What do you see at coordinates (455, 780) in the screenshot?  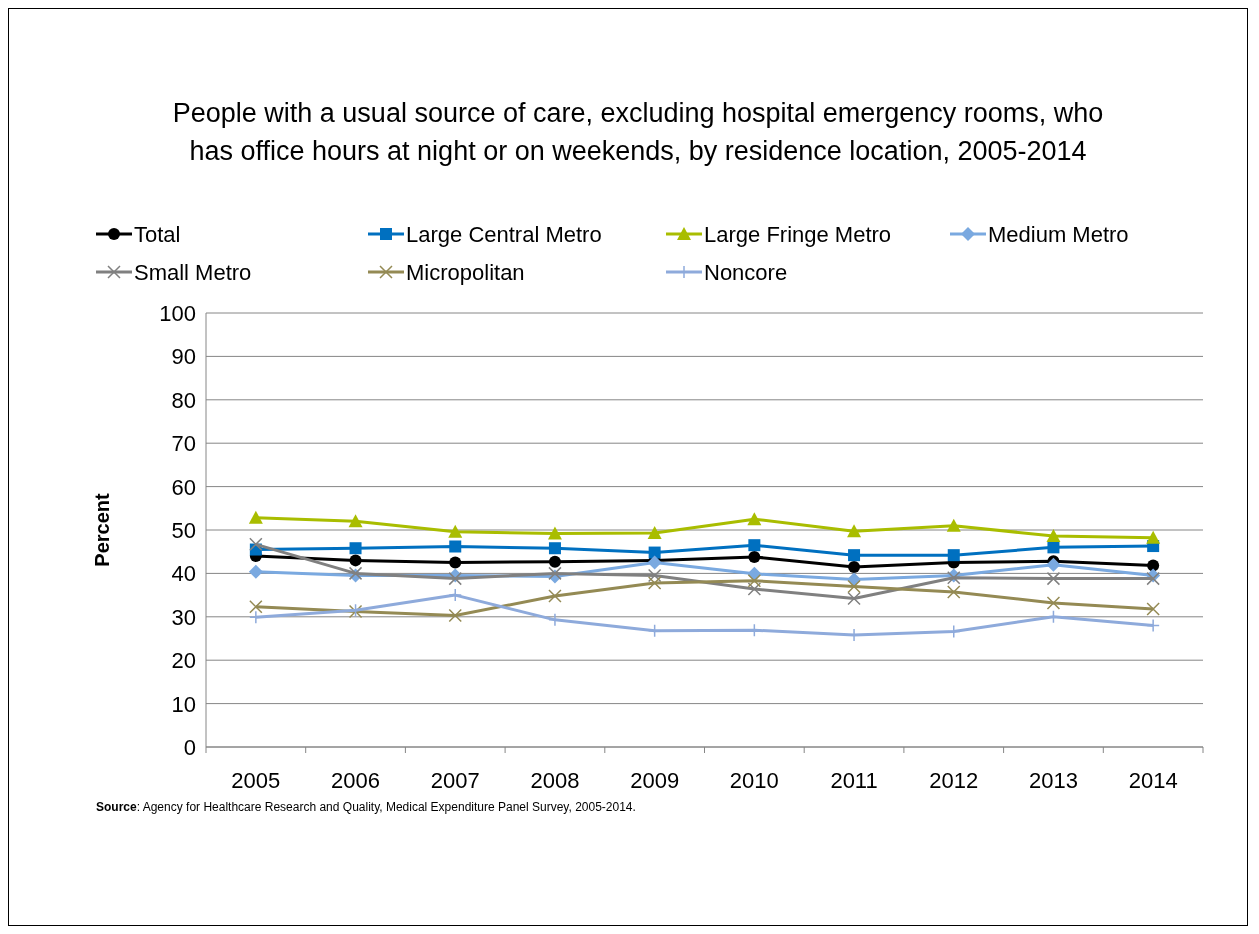 I see `x-tick-label: 2007` at bounding box center [455, 780].